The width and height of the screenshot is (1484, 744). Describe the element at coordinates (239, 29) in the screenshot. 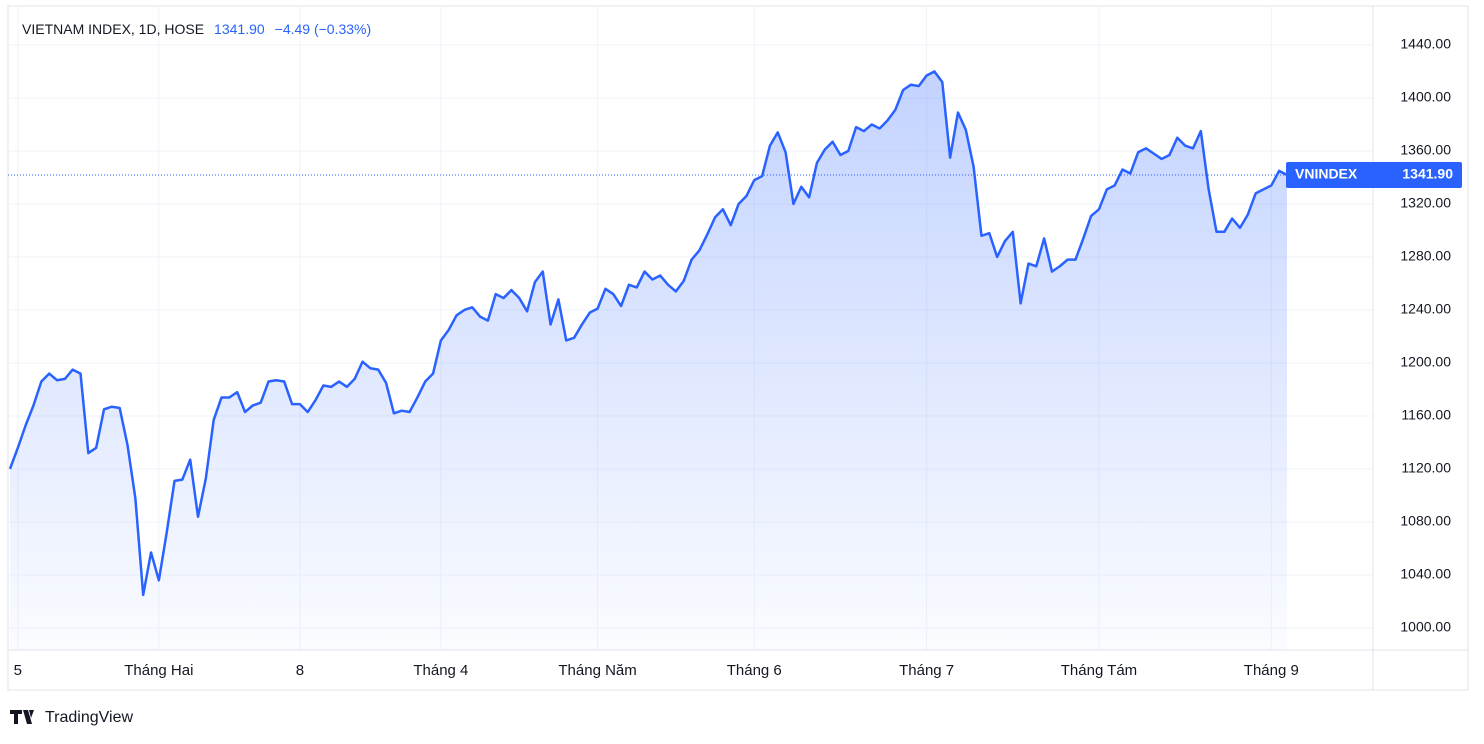

I see `price: 1341.90` at that location.